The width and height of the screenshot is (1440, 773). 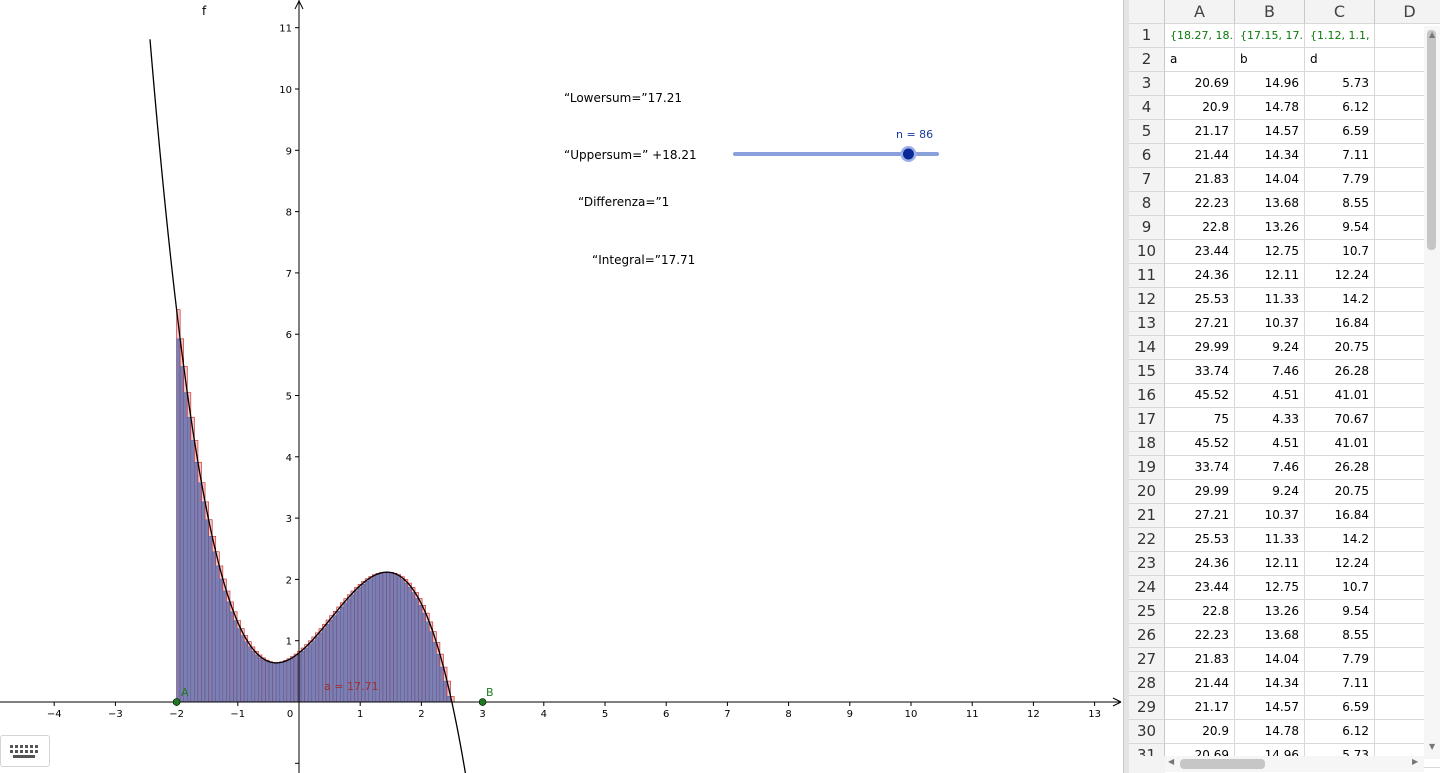 I want to click on cell-a: 22.8, so click(x=1200, y=612).